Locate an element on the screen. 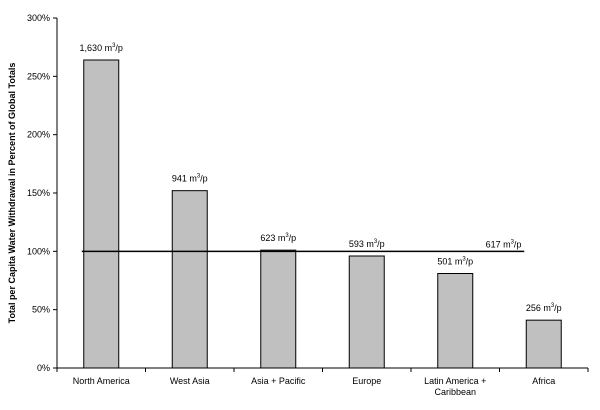 This screenshot has width=600, height=410. y-tick-label: 300% is located at coordinates (38, 18).